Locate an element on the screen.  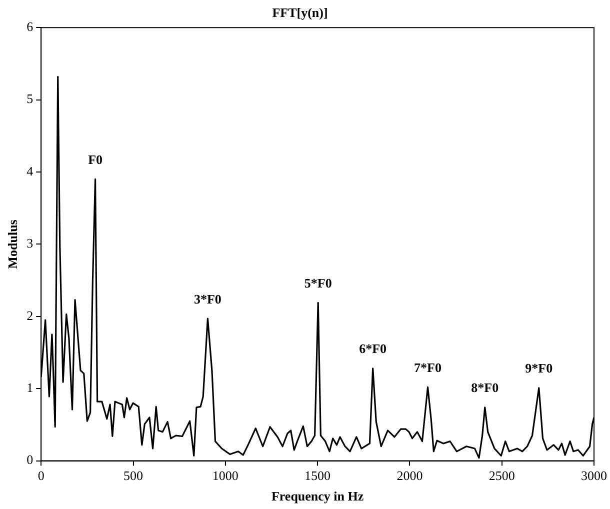
x-tick-label: 3000 is located at coordinates (594, 476).